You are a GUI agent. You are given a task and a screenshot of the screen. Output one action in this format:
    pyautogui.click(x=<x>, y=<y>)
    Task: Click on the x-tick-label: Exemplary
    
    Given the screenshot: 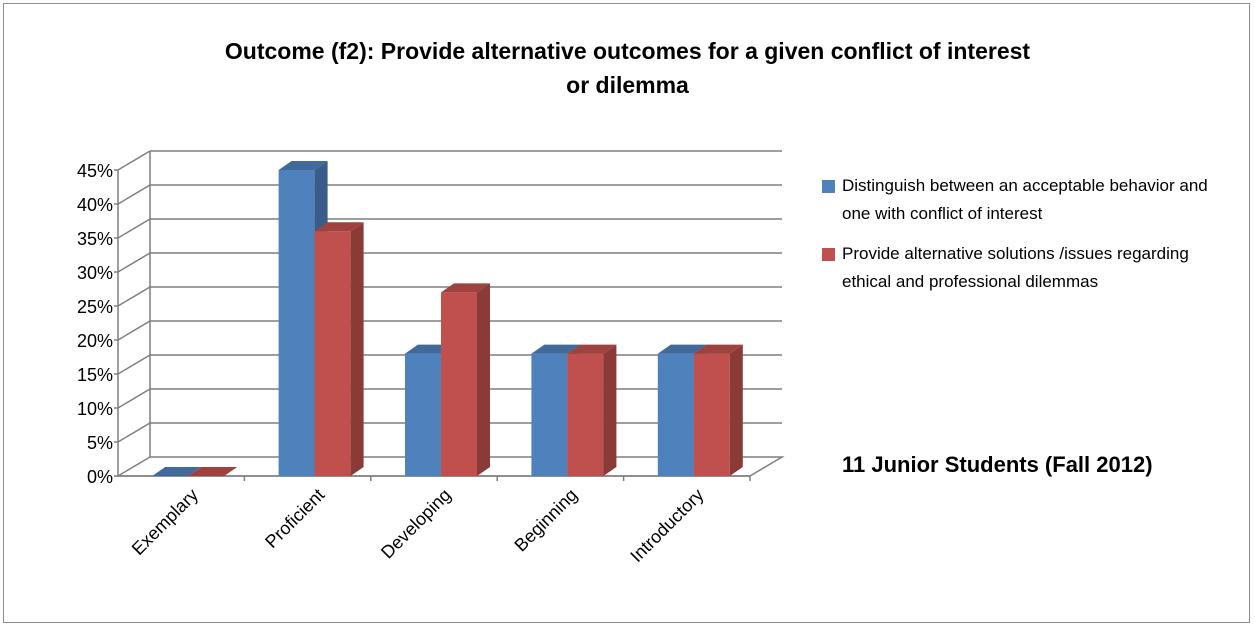 What is the action you would take?
    pyautogui.click(x=165, y=522)
    